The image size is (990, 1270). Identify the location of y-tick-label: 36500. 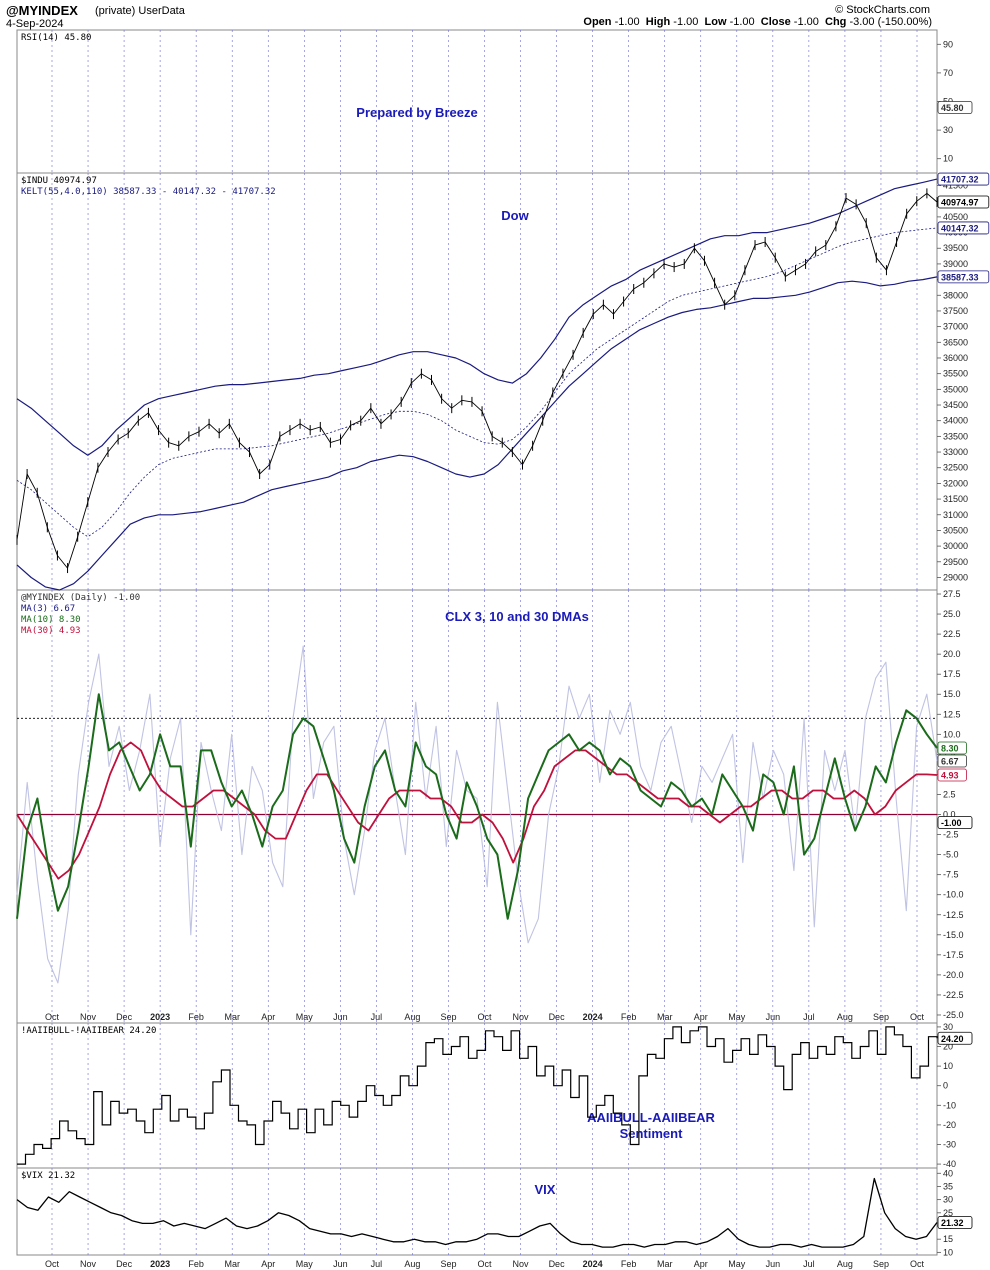
(955, 342).